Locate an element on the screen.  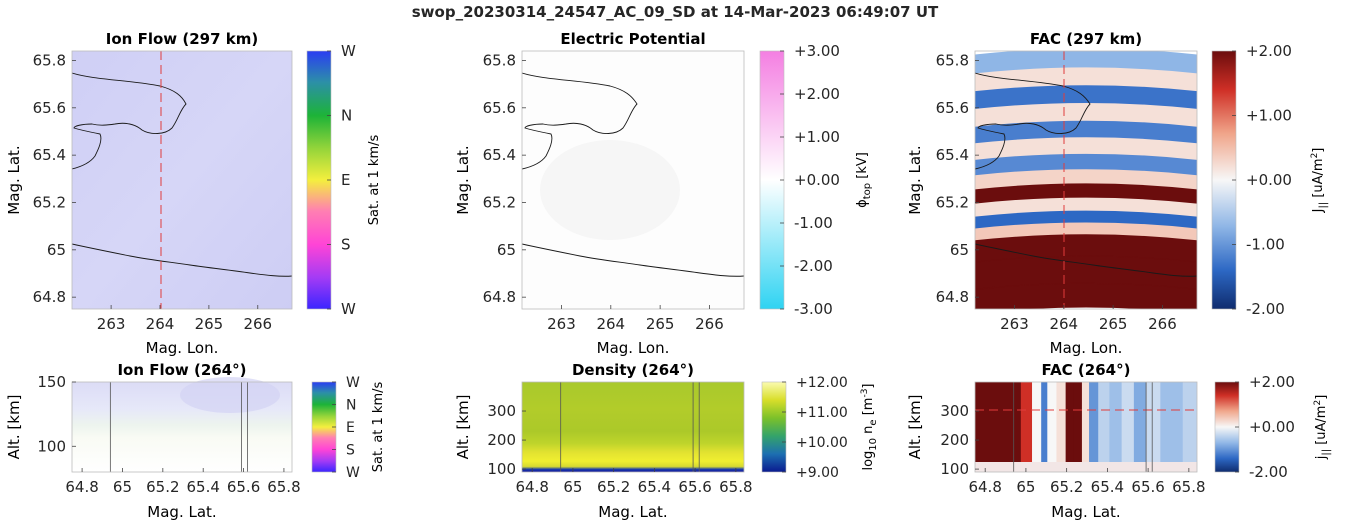
x-tick-label: 65.2 is located at coordinates (613, 487).